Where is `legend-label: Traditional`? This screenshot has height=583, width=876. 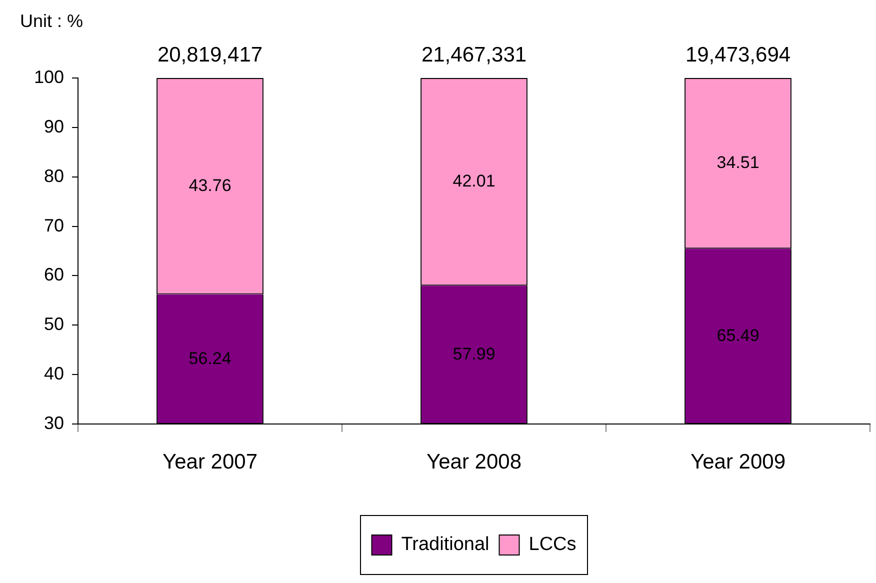 legend-label: Traditional is located at coordinates (445, 545).